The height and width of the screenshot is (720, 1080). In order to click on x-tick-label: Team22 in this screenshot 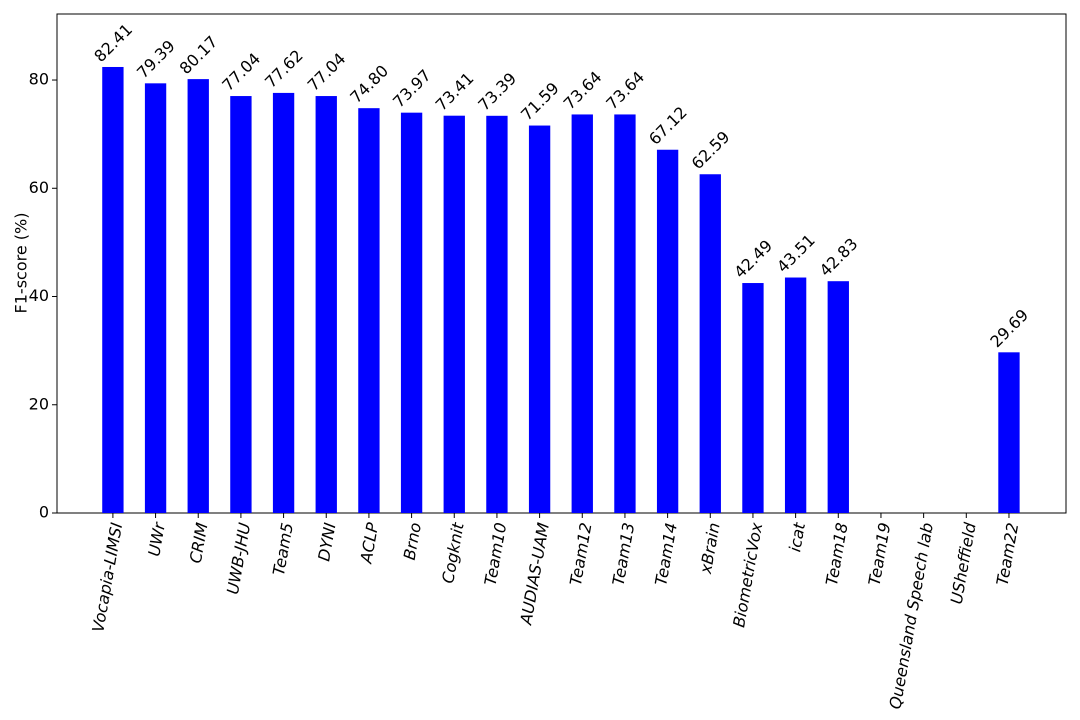, I will do `click(1008, 554)`.